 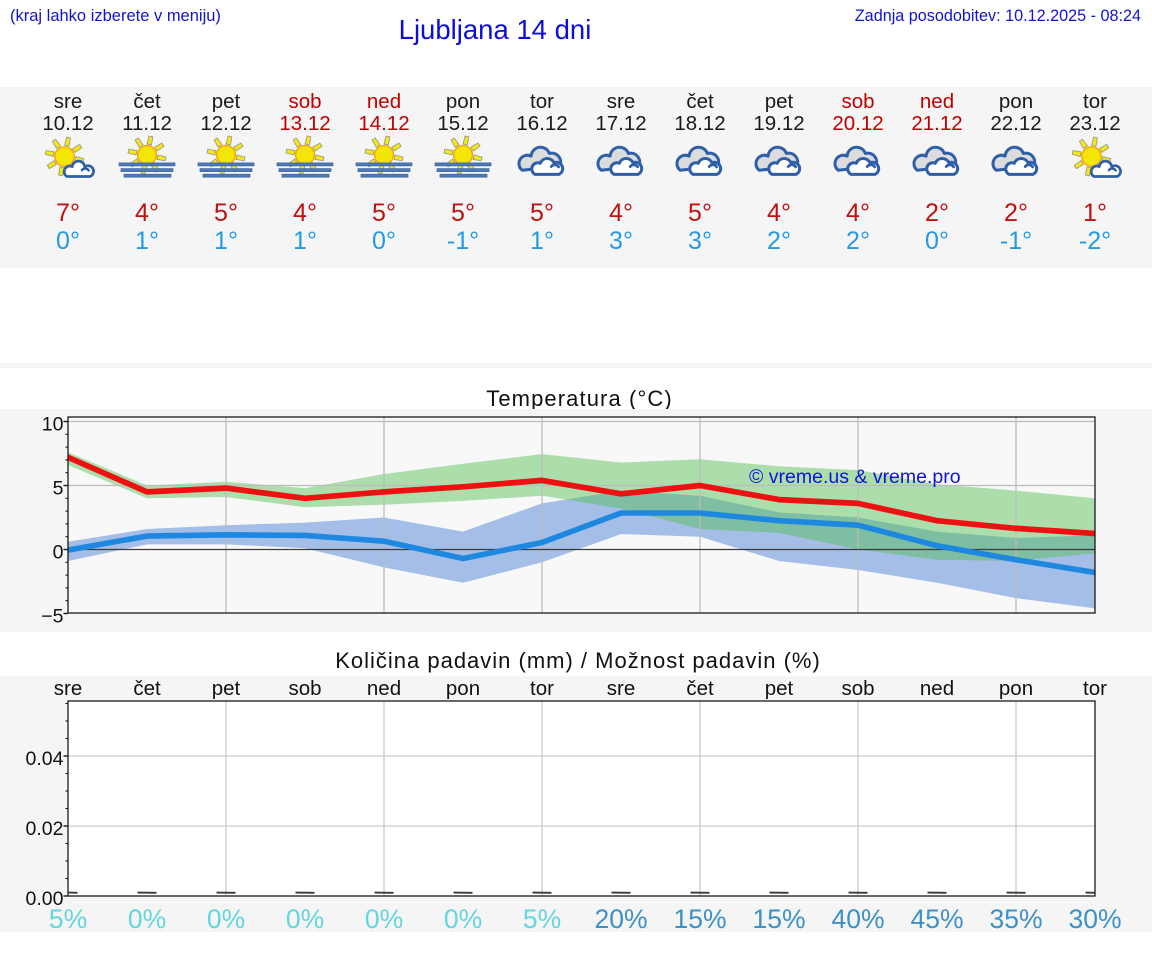 What do you see at coordinates (541, 123) in the screenshot?
I see `svg-text: 16.12` at bounding box center [541, 123].